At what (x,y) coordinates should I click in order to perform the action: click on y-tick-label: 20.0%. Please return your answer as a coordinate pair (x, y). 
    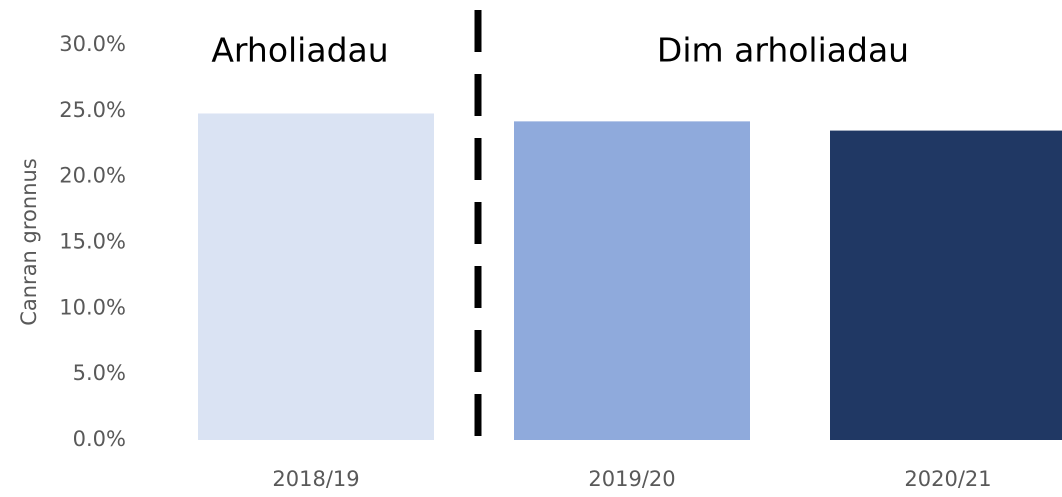
    Looking at the image, I should click on (92, 176).